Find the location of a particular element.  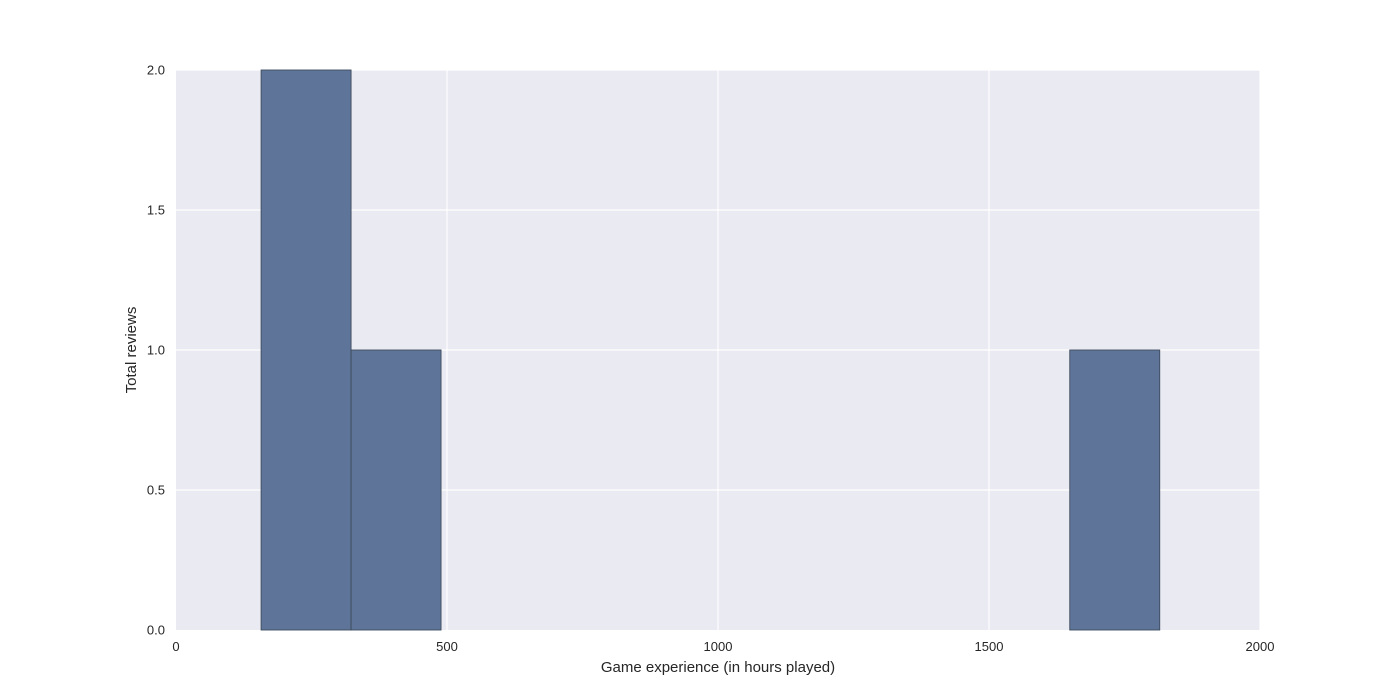

y-axis-label: Total reviews is located at coordinates (131, 350).